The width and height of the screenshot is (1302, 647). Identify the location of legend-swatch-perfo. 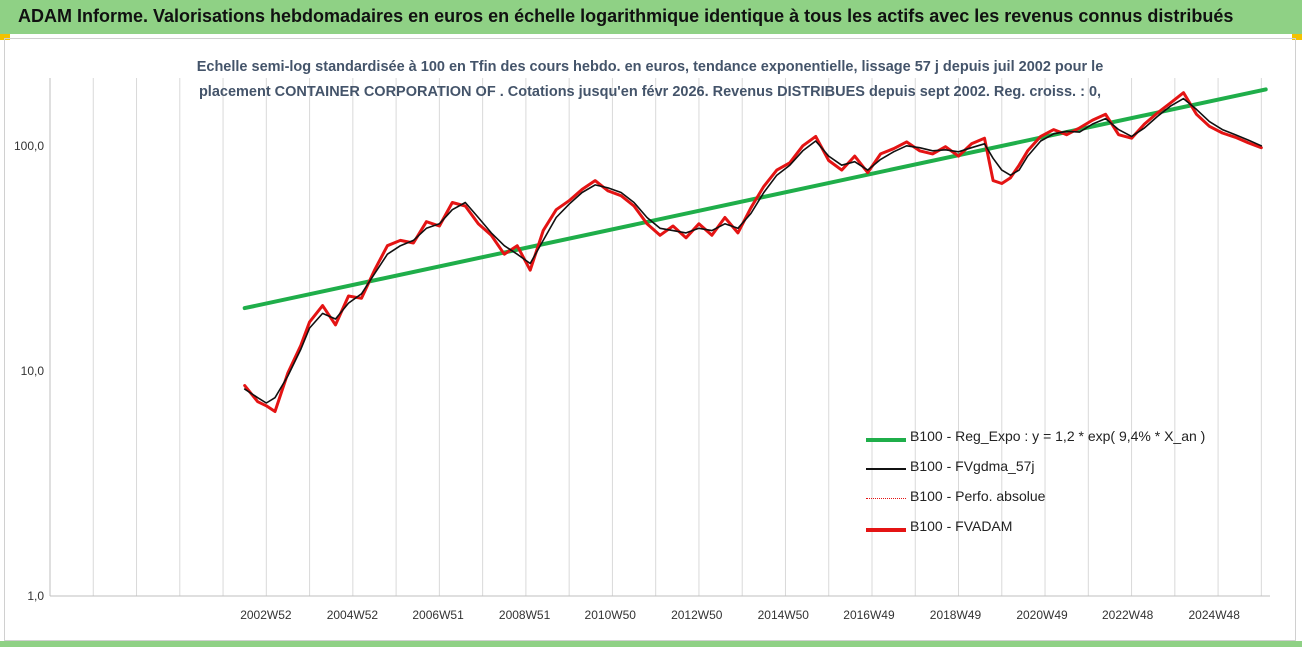
(886, 498).